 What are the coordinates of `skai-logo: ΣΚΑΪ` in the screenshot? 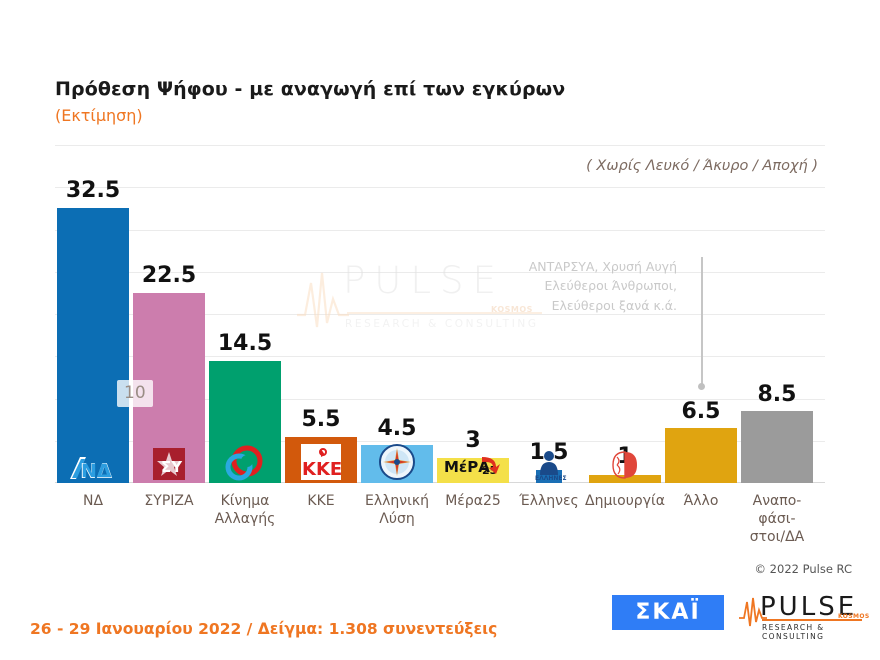 It's located at (668, 612).